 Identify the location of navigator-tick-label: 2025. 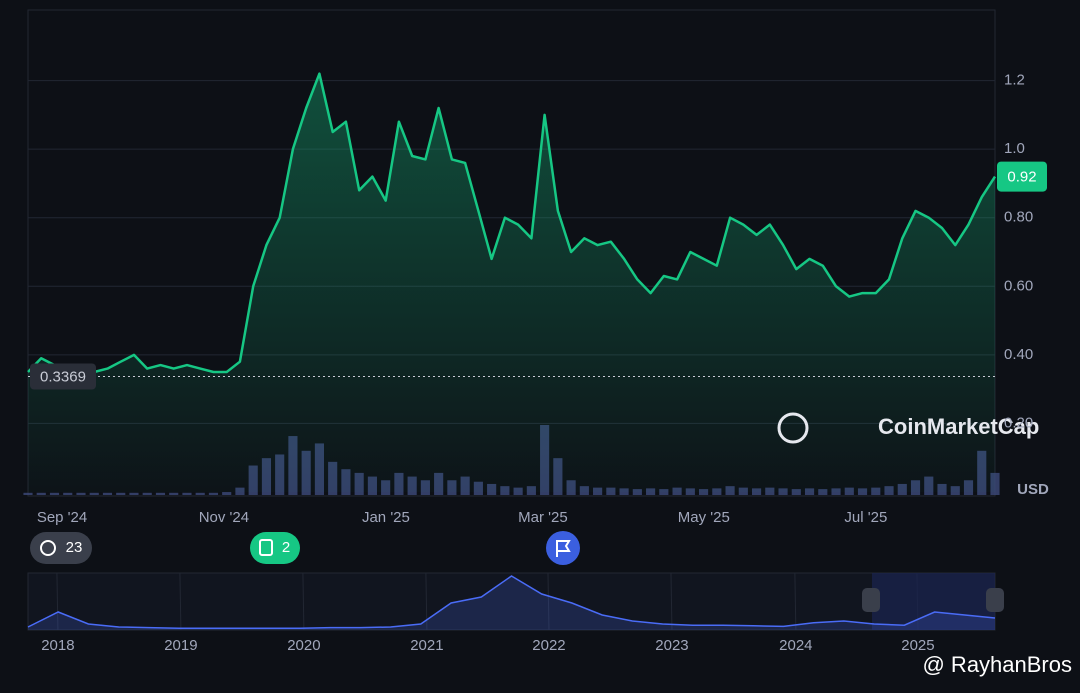
(917, 645).